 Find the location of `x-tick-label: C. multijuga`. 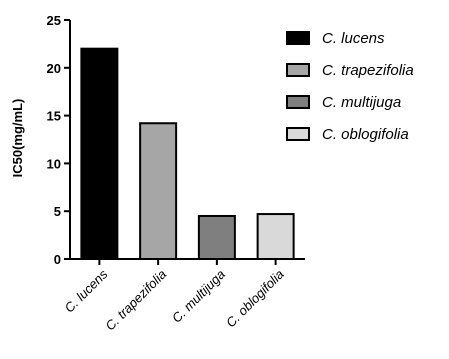

x-tick-label: C. multijuga is located at coordinates (198, 296).